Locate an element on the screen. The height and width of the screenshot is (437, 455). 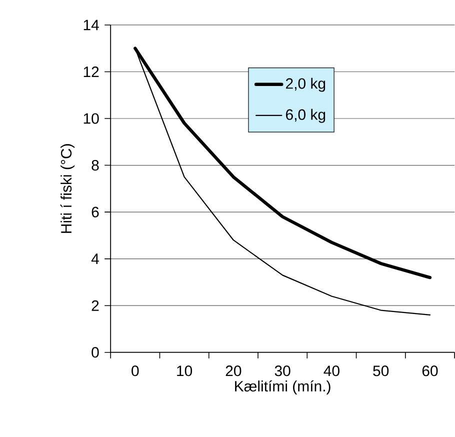
y-tick-label: 6 is located at coordinates (95, 212).